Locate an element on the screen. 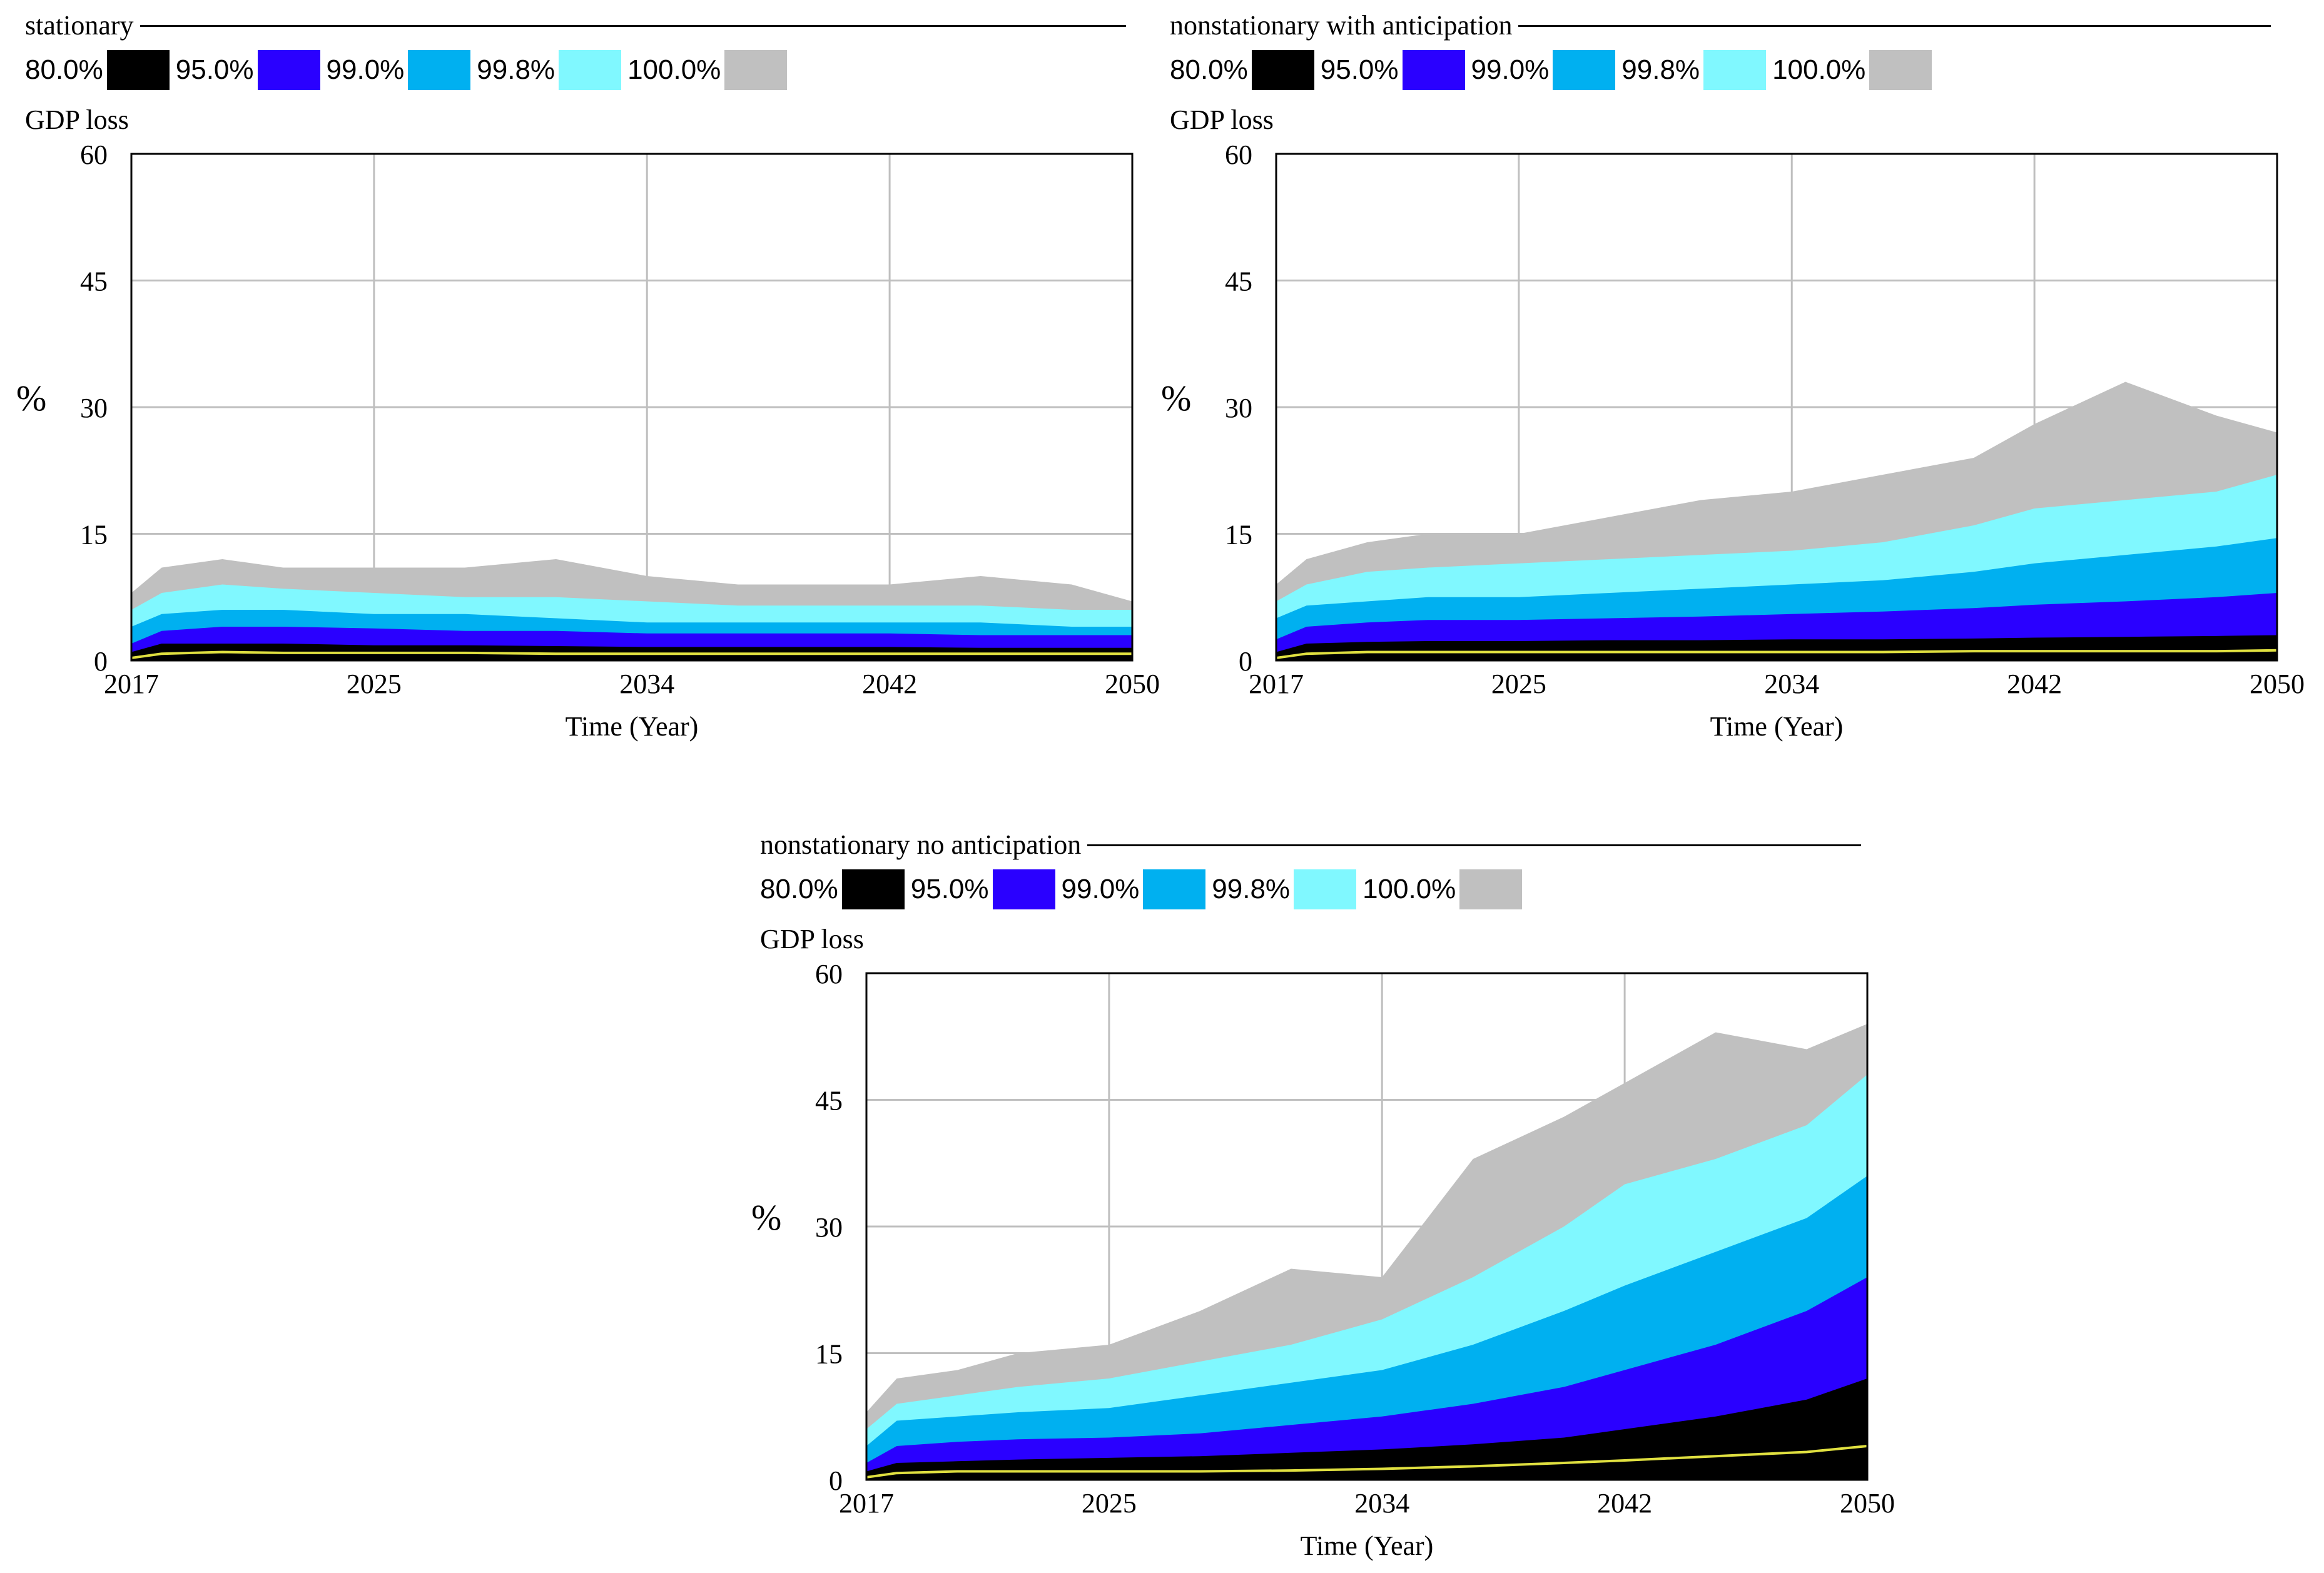 The image size is (2324, 1573). chart-title: nonstationary with anticipation is located at coordinates (1344, 25).